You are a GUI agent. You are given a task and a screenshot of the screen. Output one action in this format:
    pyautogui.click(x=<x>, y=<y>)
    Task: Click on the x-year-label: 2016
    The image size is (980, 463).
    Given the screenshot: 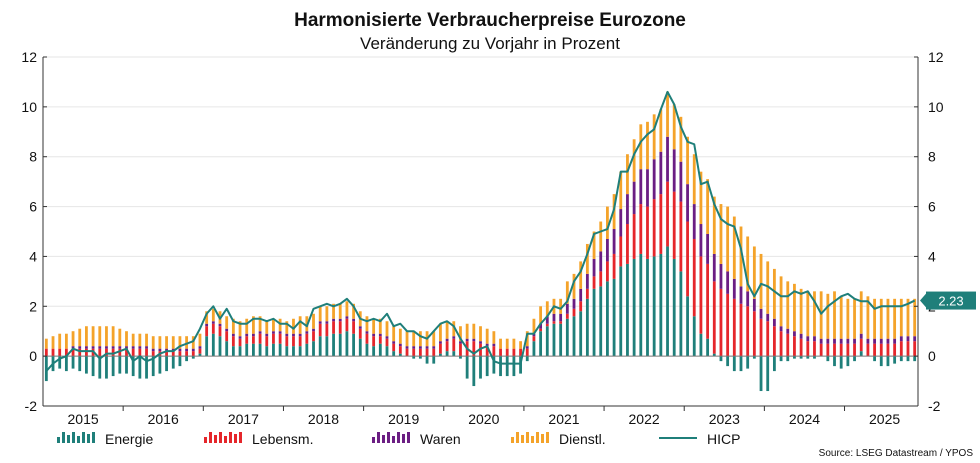 What is the action you would take?
    pyautogui.click(x=163, y=419)
    